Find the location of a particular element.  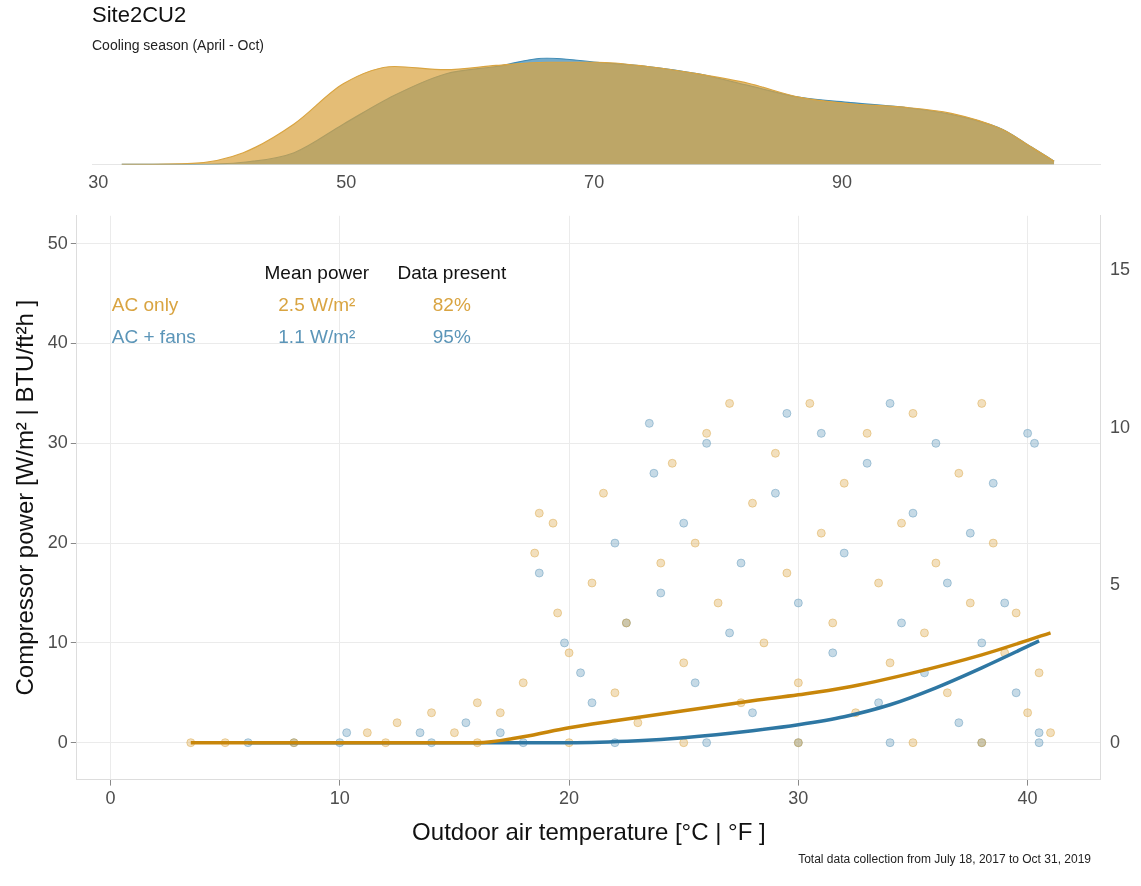

text: AC + fans is located at coordinates (153, 337).